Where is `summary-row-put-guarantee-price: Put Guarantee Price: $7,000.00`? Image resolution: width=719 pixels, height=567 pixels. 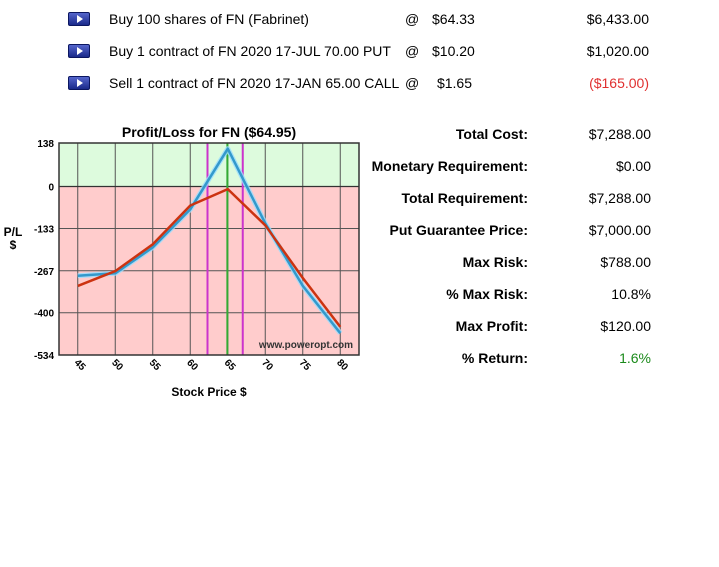
summary-row-put-guarantee-price: Put Guarantee Price: $7,000.00 is located at coordinates (515, 232).